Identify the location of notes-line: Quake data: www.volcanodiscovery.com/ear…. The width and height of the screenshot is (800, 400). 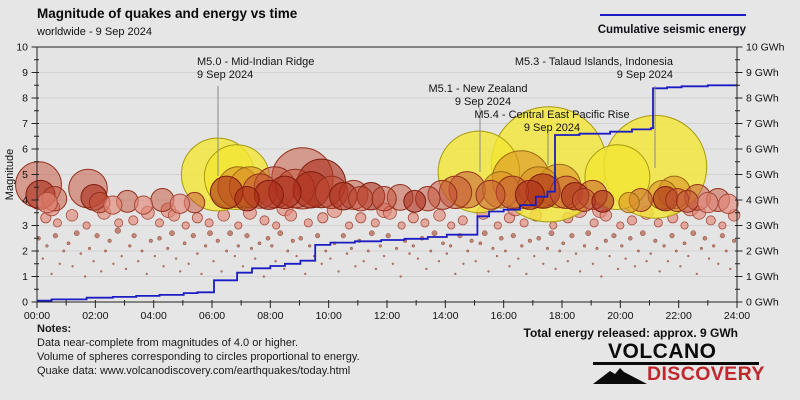
(194, 371).